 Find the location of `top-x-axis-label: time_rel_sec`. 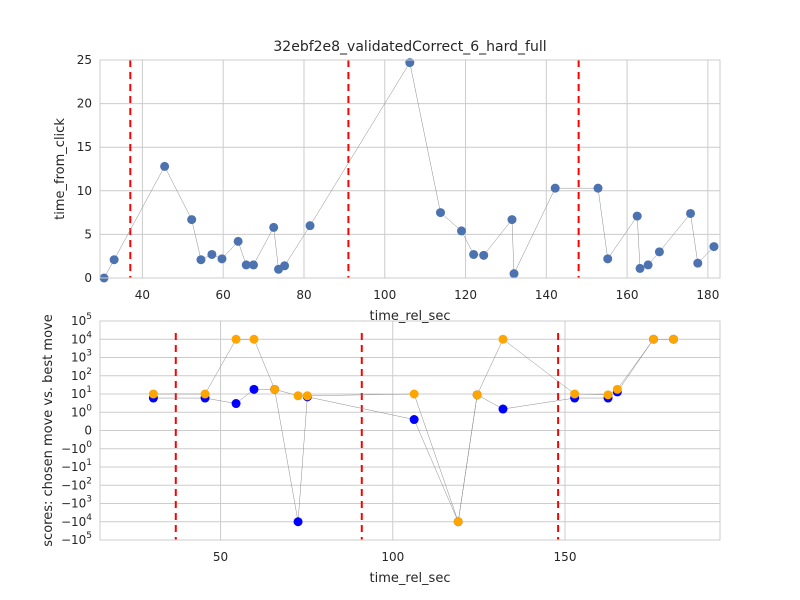

top-x-axis-label: time_rel_sec is located at coordinates (410, 316).